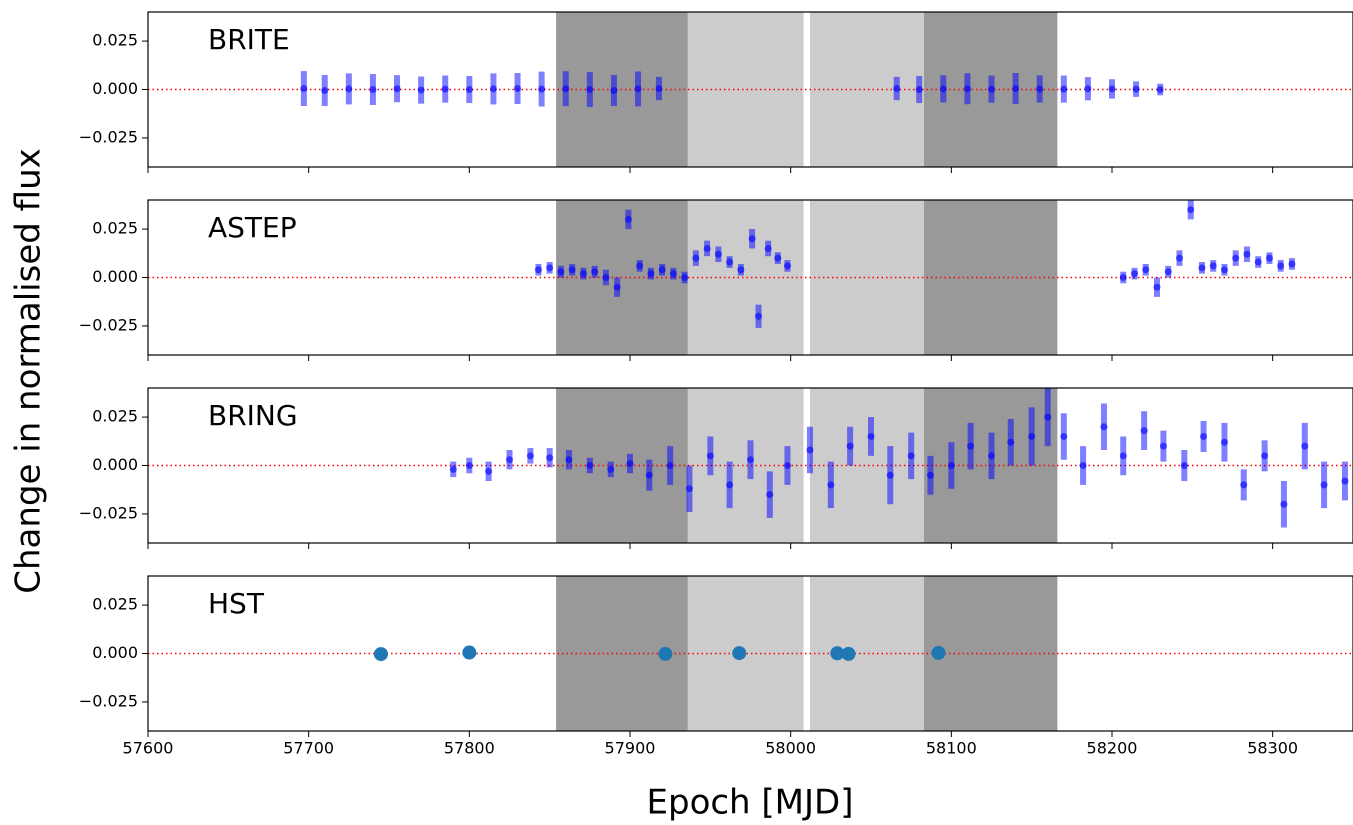 The height and width of the screenshot is (825, 1353). Describe the element at coordinates (253, 415) in the screenshot. I see `panel-title: BRING` at that location.